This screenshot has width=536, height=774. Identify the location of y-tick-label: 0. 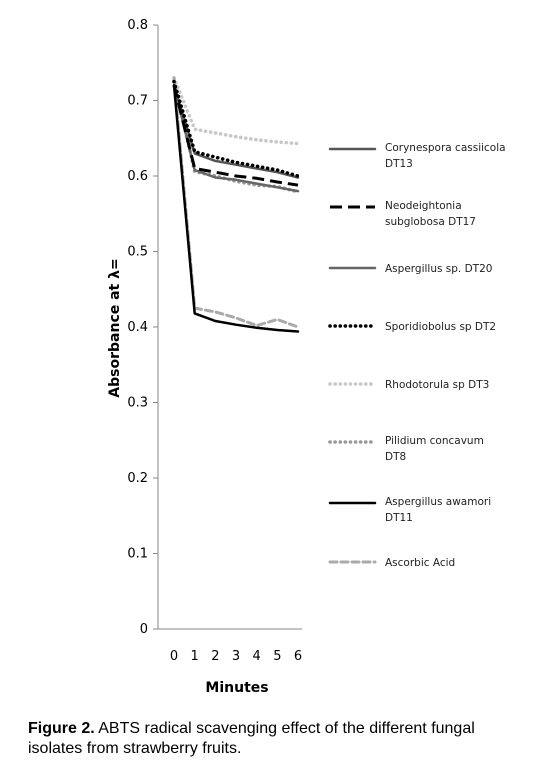
(144, 629).